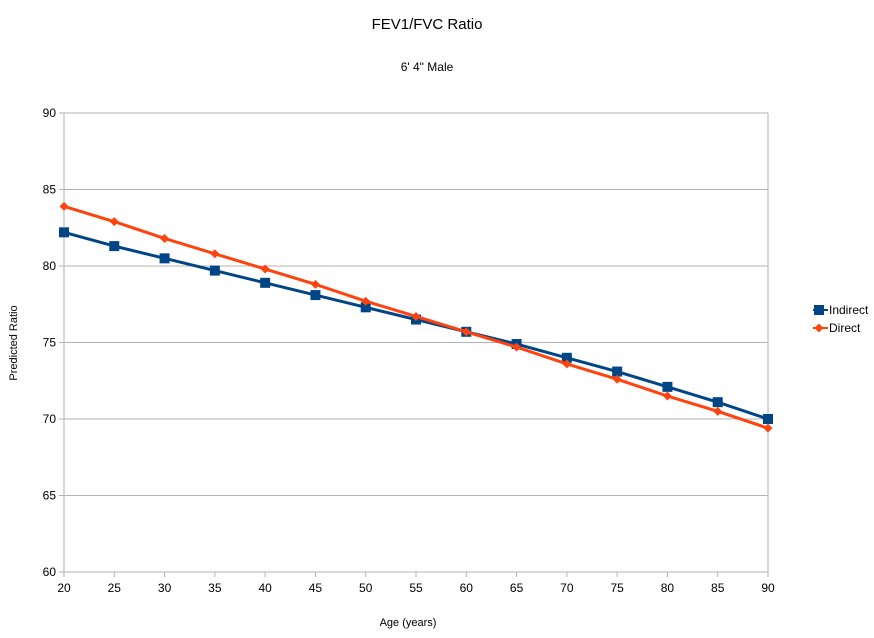  What do you see at coordinates (64, 588) in the screenshot?
I see `x-tick-label-20: 20` at bounding box center [64, 588].